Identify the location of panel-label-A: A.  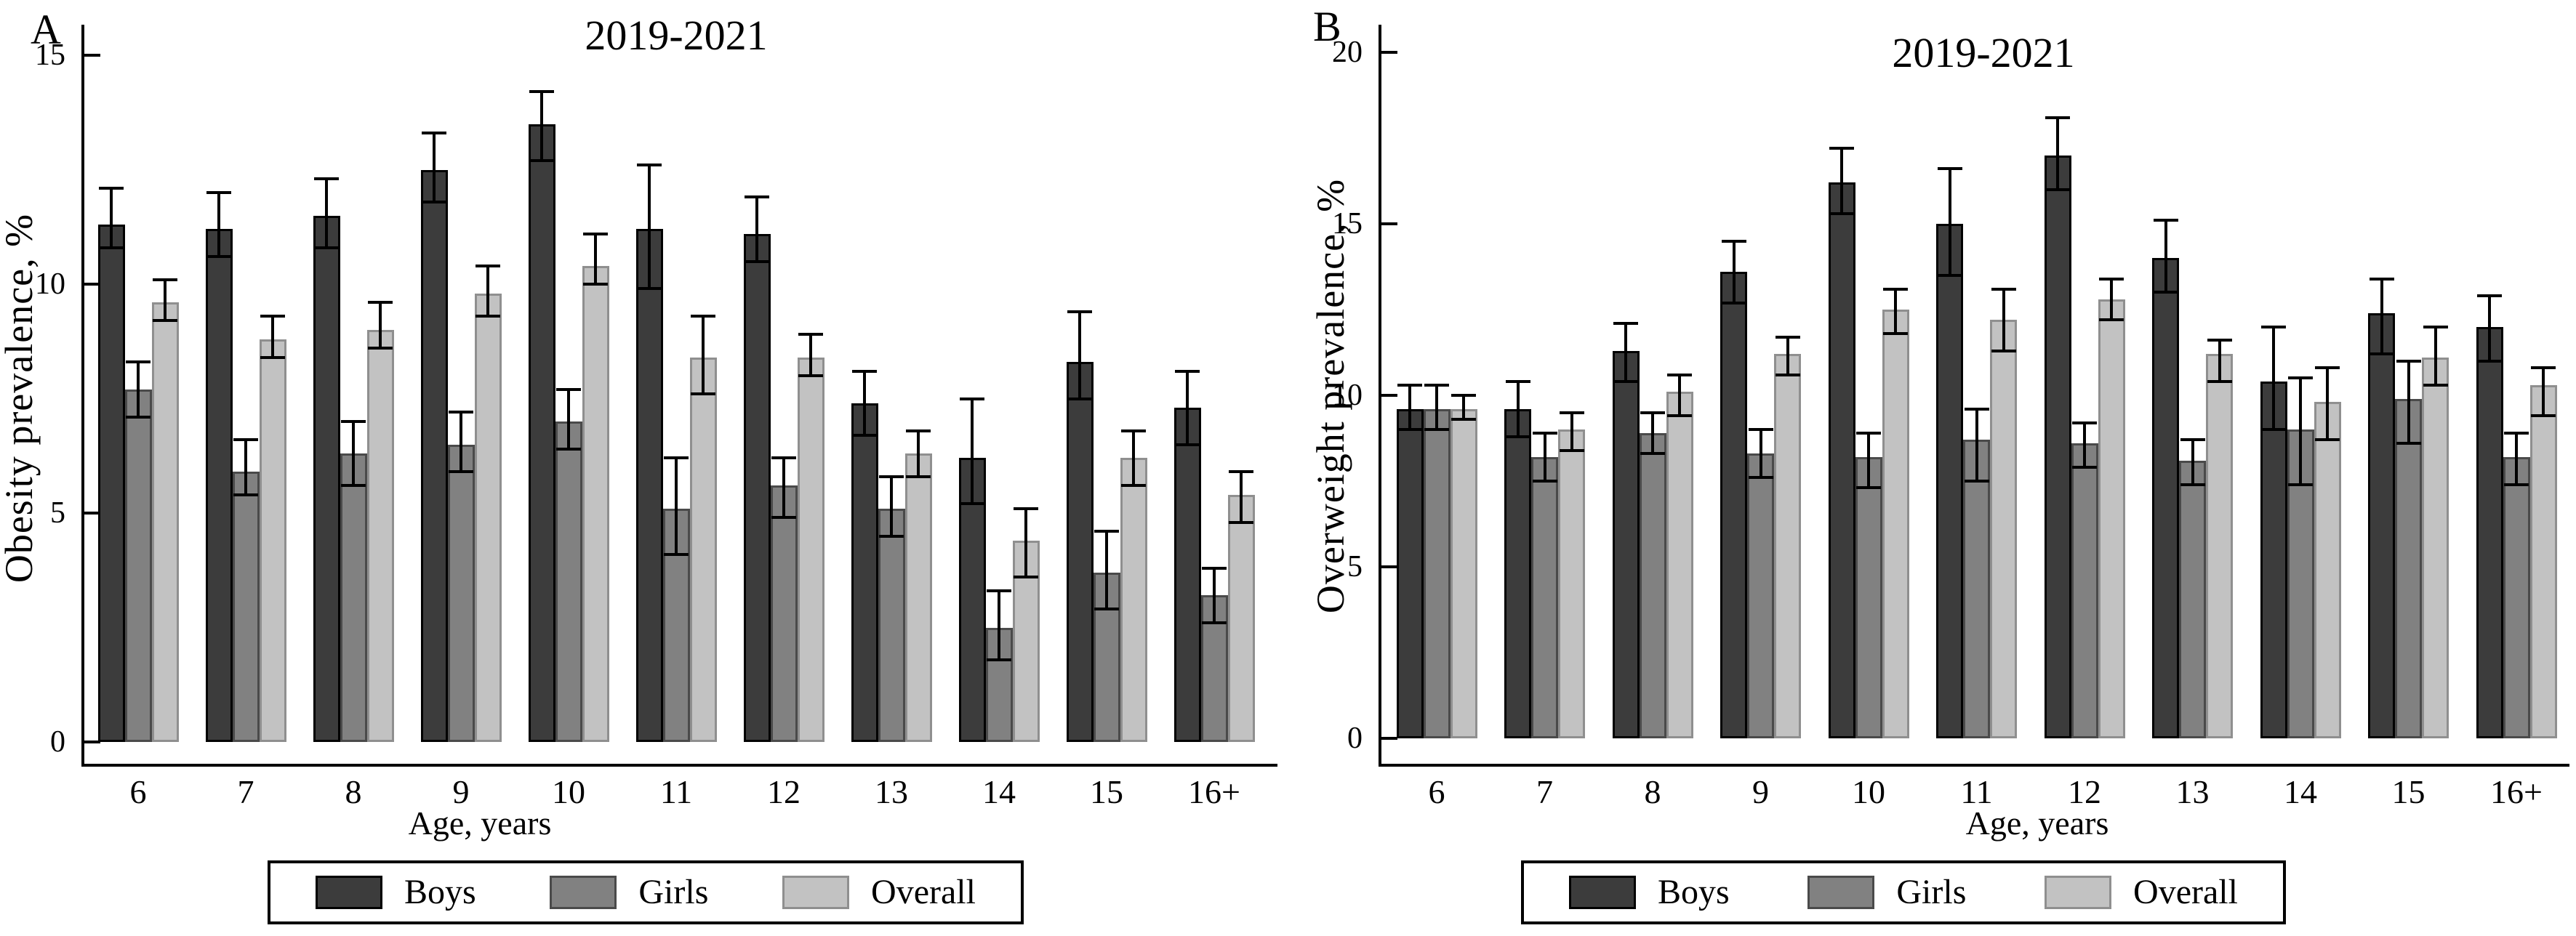
(46, 30).